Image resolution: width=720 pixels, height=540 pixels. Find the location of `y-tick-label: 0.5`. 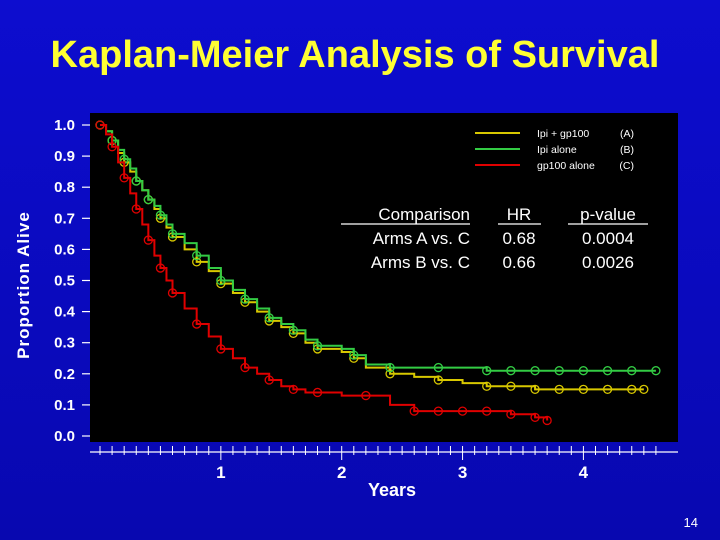

y-tick-label: 0.5 is located at coordinates (64, 281).